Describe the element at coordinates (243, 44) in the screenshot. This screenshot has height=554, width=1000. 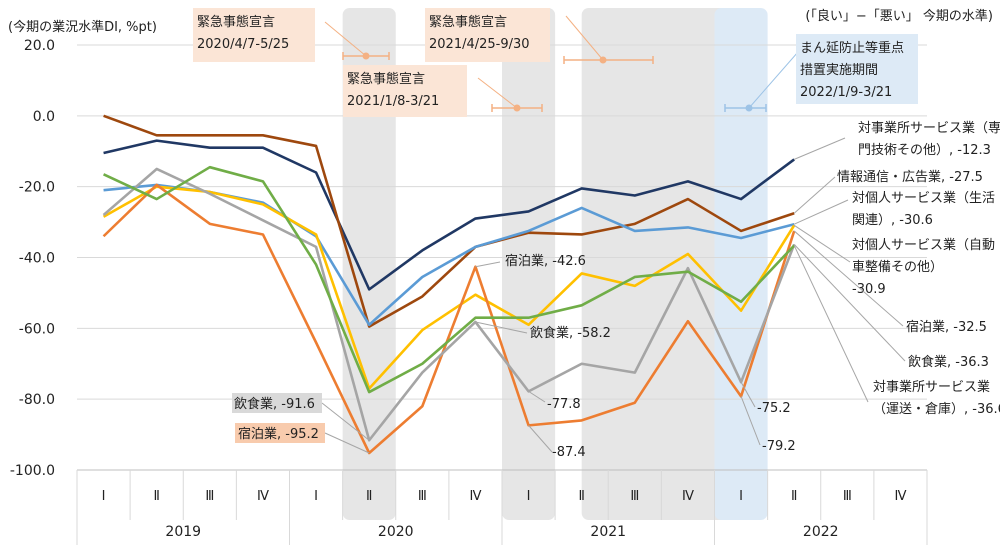
I see `period-box-text: 2020/4/7-5/25` at that location.